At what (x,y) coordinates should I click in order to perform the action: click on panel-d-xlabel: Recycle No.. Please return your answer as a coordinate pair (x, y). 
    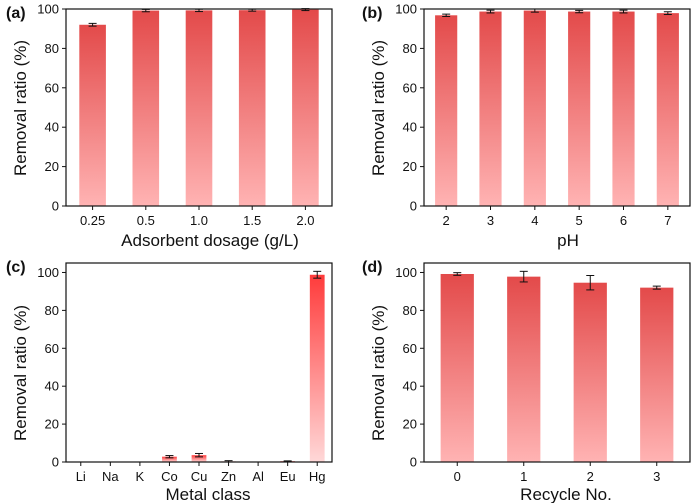
    Looking at the image, I should click on (566, 494).